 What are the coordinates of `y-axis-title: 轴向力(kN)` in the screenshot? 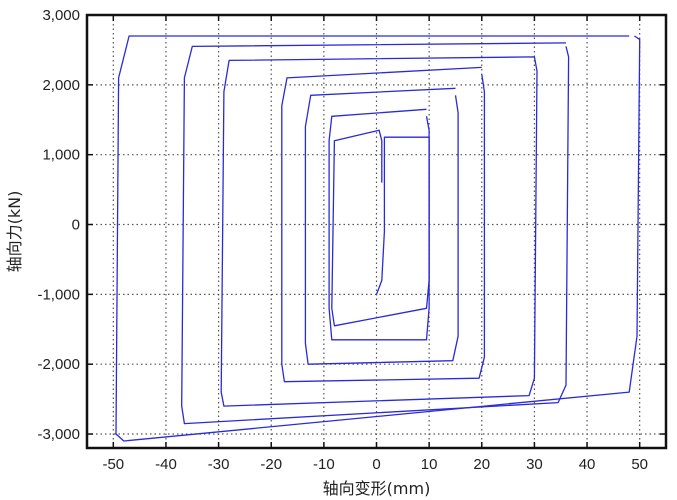 It's located at (14, 232).